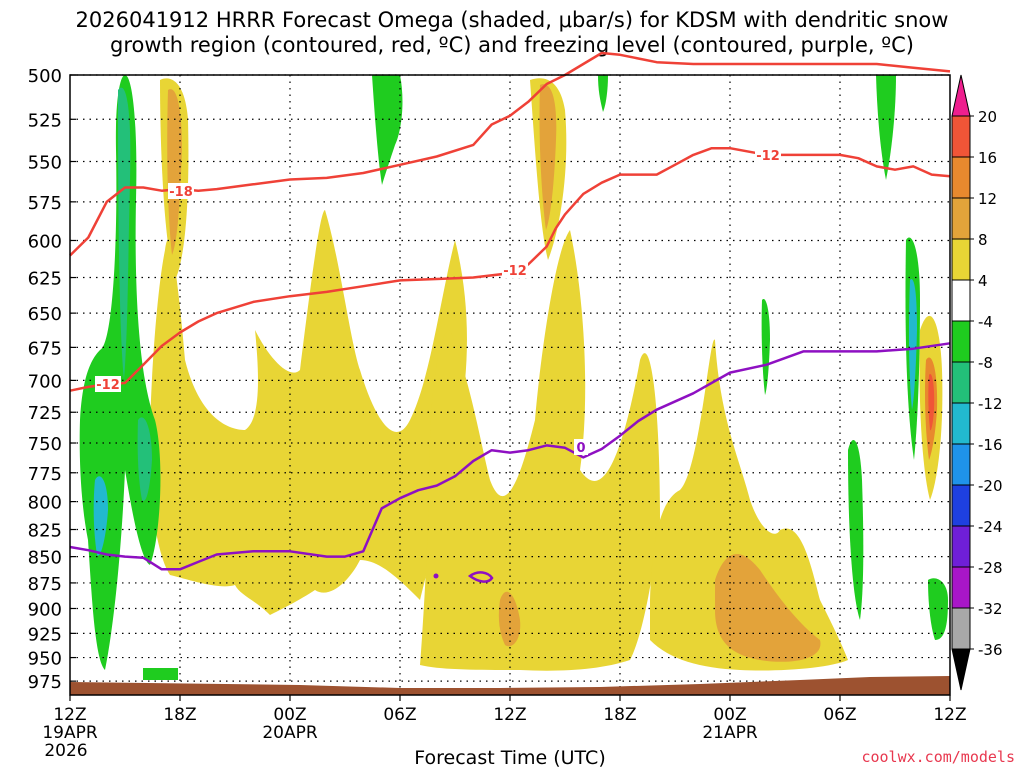 This screenshot has width=1024, height=768. Describe the element at coordinates (990, 404) in the screenshot. I see `colorbar-label: -12` at that location.